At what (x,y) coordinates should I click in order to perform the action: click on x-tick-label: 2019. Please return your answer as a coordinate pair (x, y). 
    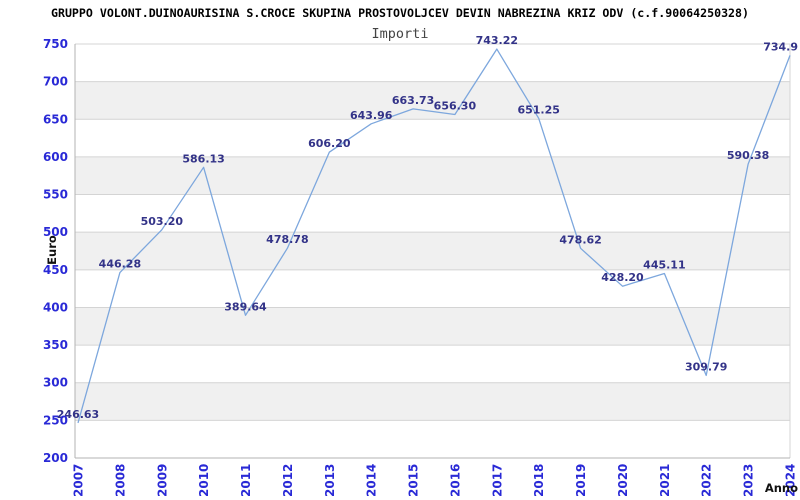
    Looking at the image, I should click on (581, 480).